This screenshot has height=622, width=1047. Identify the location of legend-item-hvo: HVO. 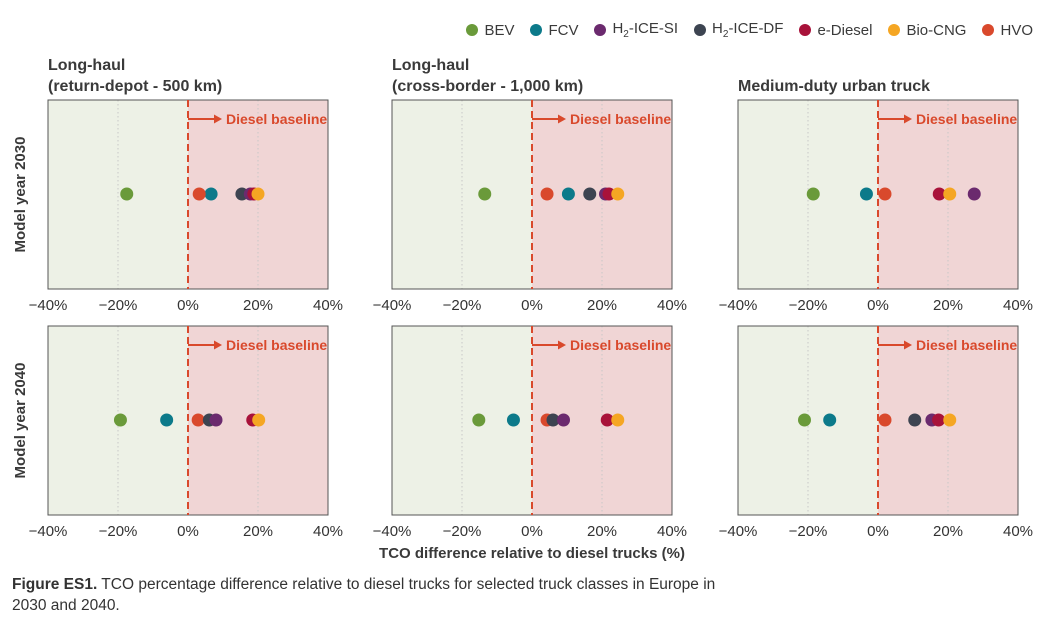
(1007, 30).